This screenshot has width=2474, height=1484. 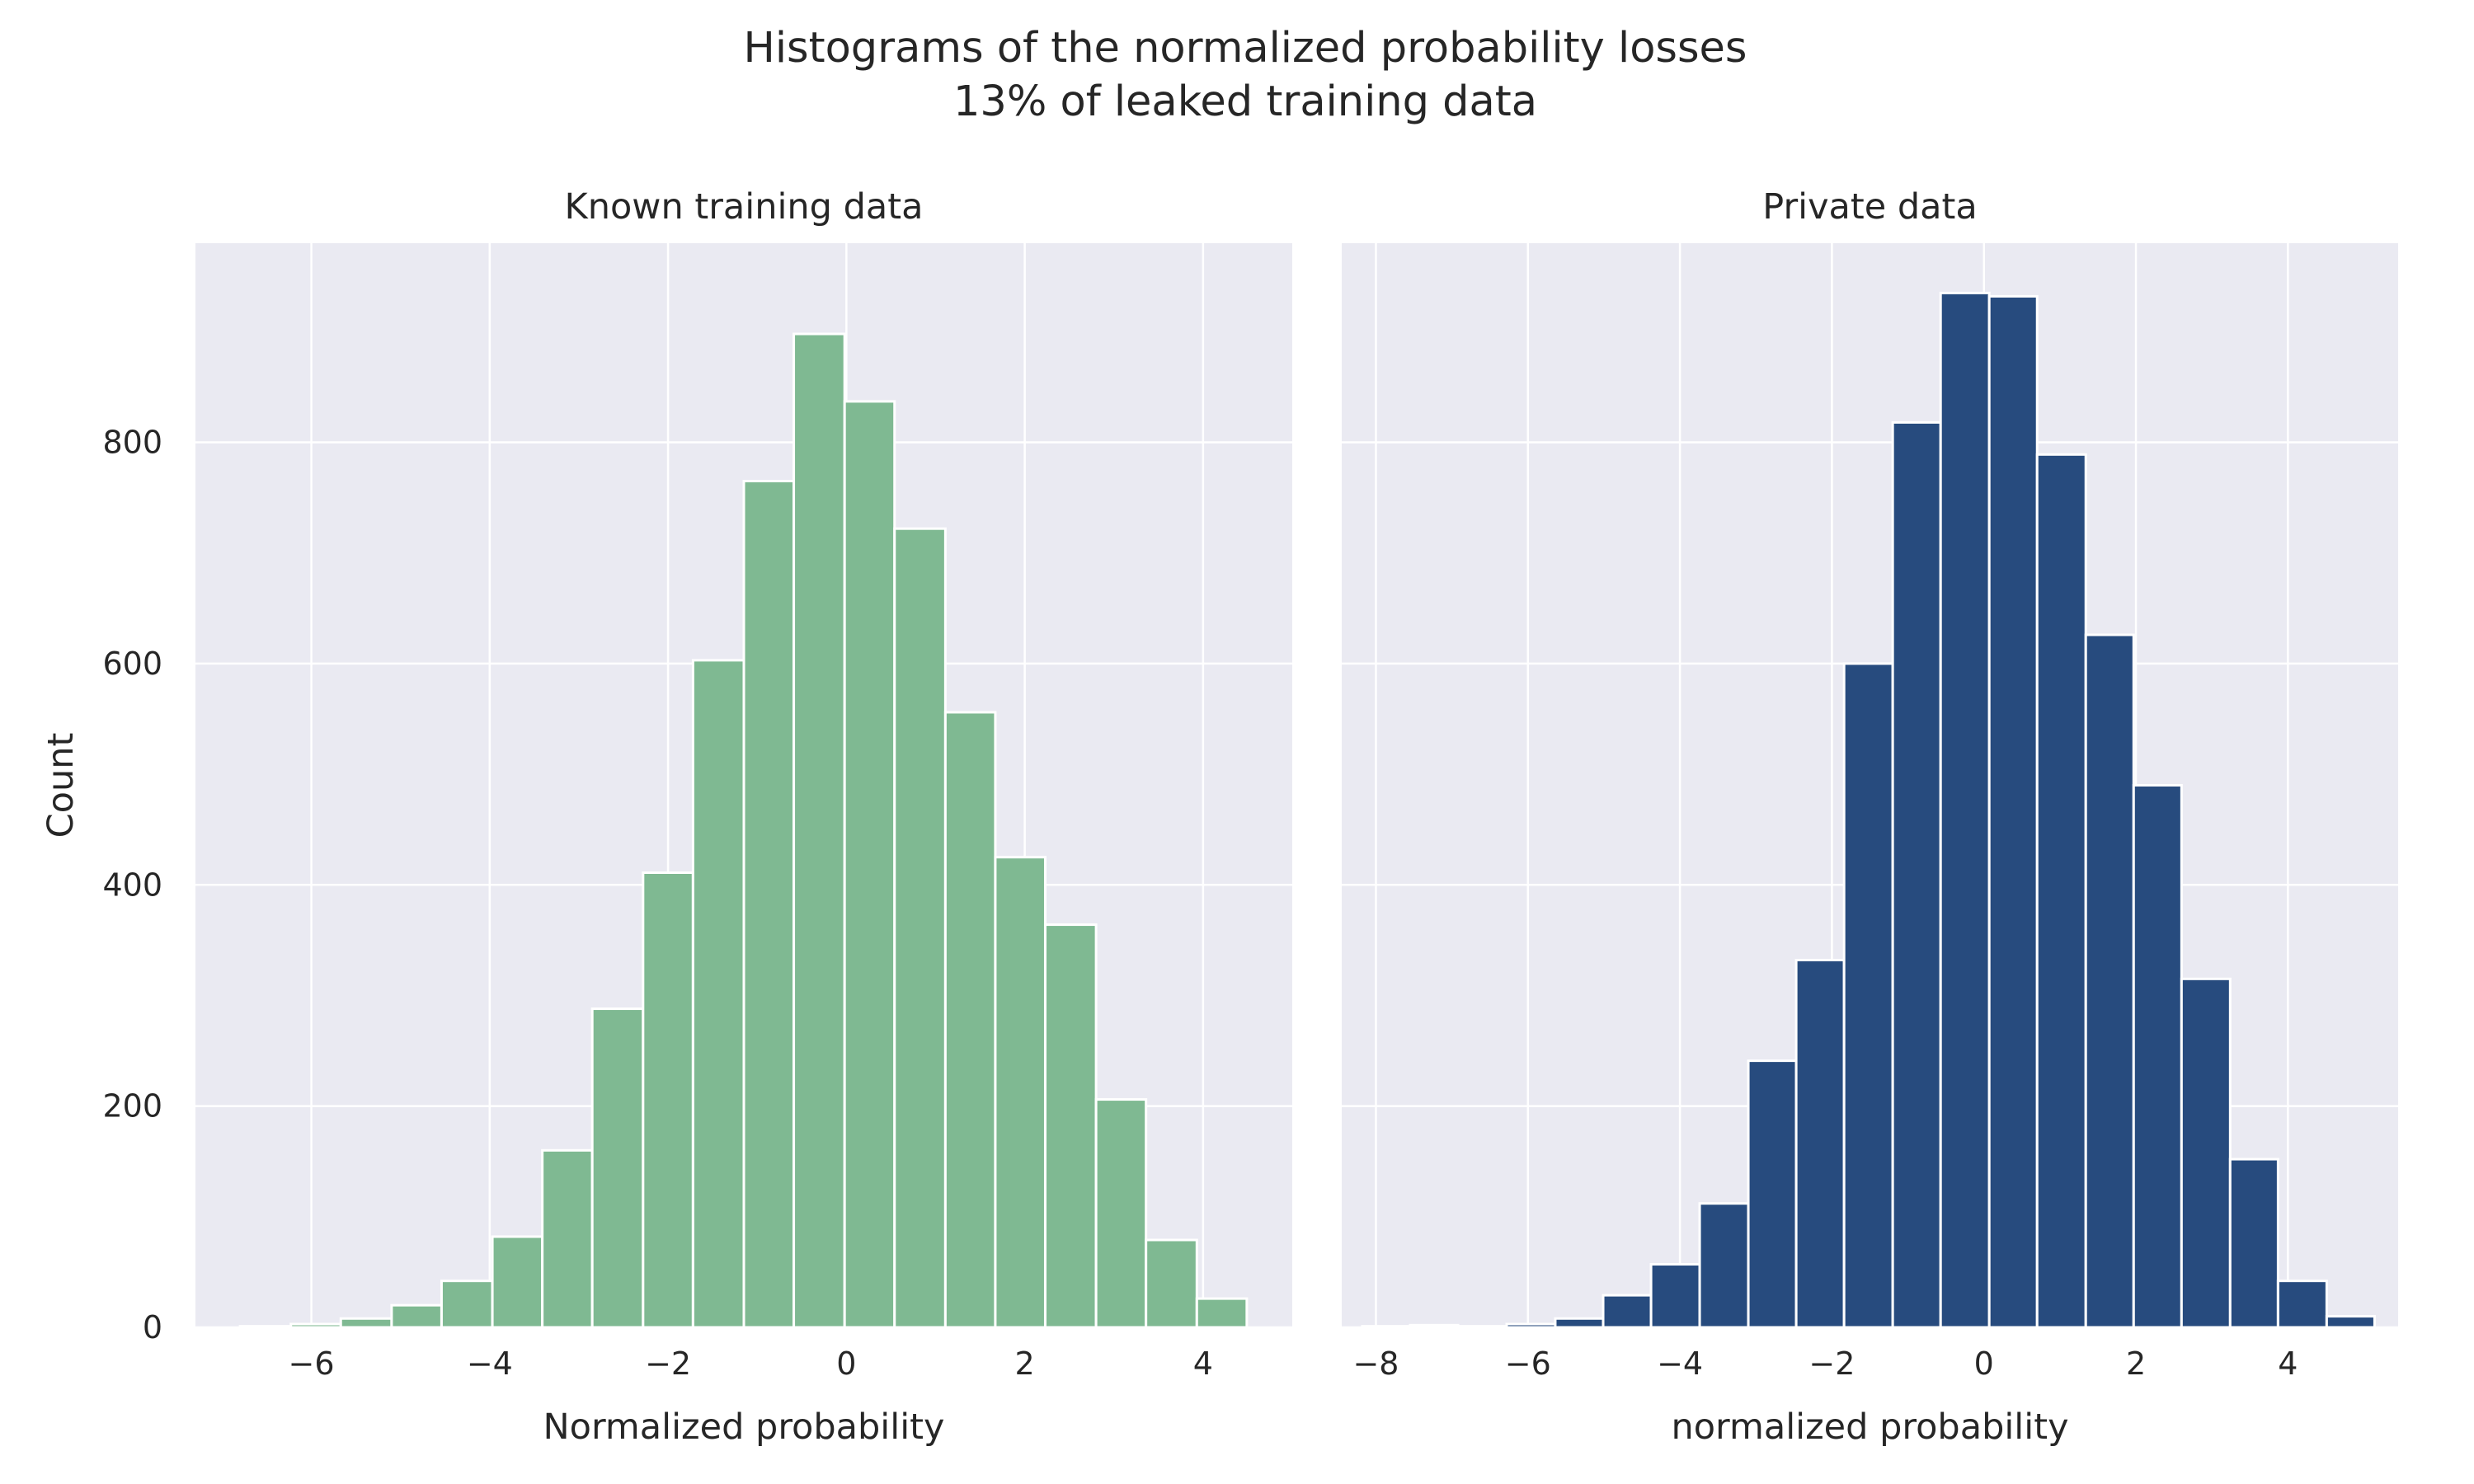 I want to click on x-tick-label: −8, so click(x=1375, y=1363).